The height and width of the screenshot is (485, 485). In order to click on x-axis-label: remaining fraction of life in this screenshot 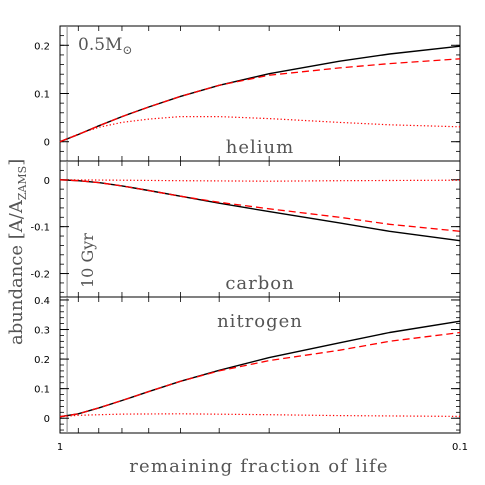, I will do `click(258, 466)`.